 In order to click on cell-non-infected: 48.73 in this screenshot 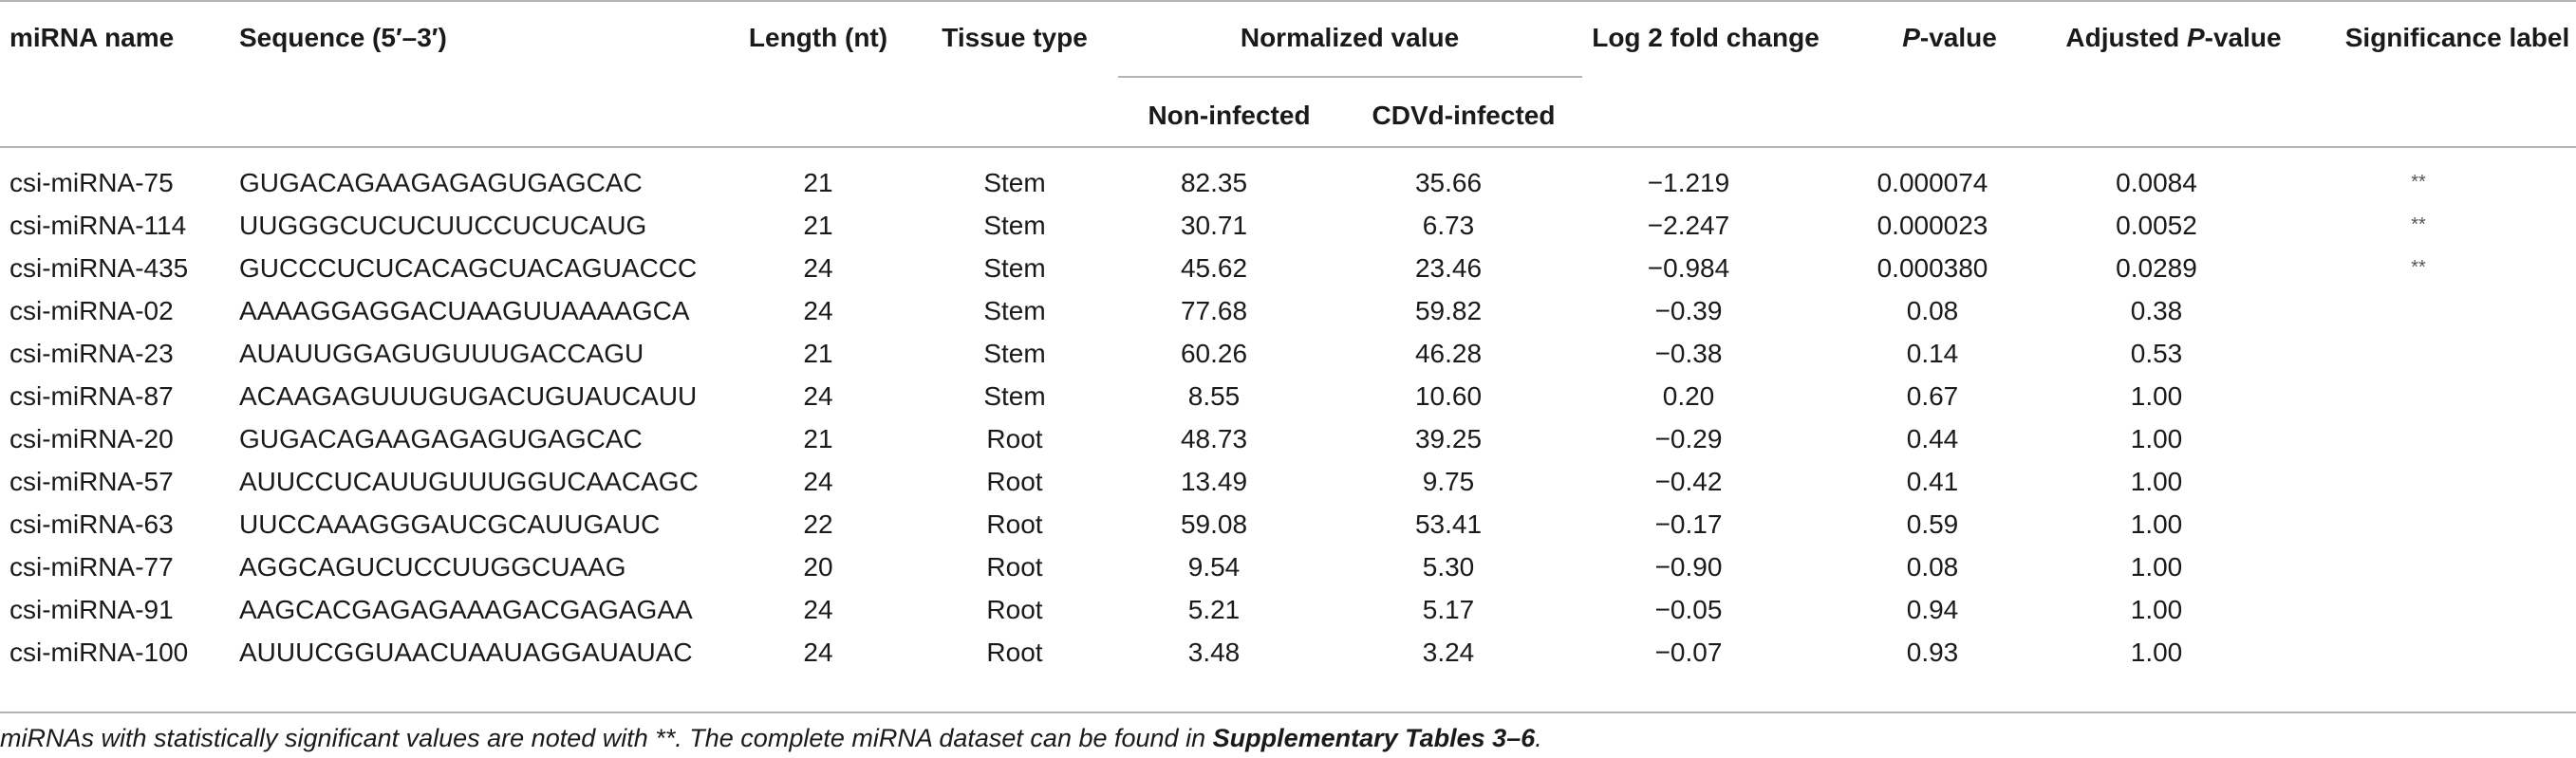, I will do `click(1214, 438)`.